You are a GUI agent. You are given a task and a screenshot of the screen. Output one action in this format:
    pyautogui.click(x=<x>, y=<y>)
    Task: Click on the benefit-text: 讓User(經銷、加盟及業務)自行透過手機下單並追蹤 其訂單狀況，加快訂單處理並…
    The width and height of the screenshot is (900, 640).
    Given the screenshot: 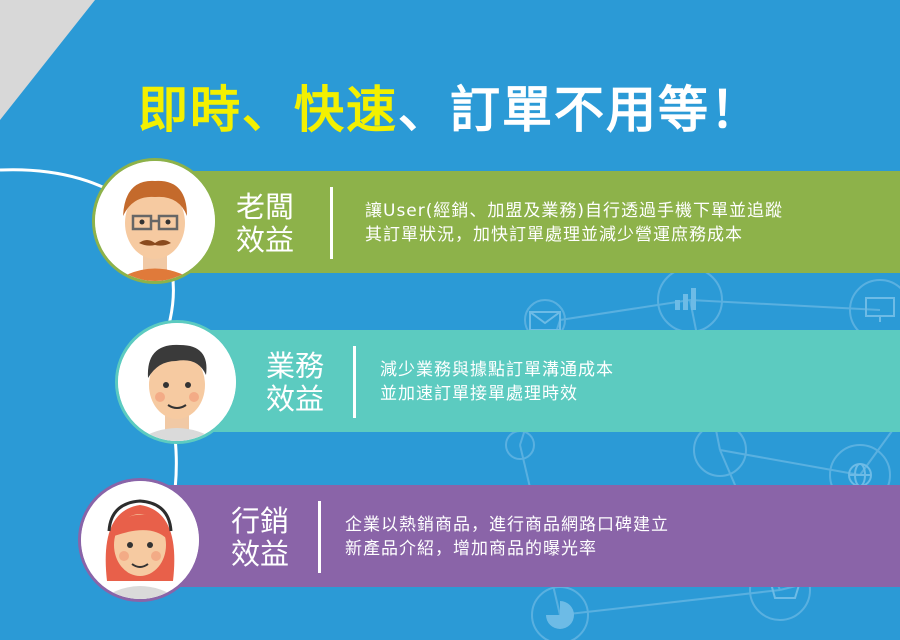 What is the action you would take?
    pyautogui.click(x=574, y=223)
    